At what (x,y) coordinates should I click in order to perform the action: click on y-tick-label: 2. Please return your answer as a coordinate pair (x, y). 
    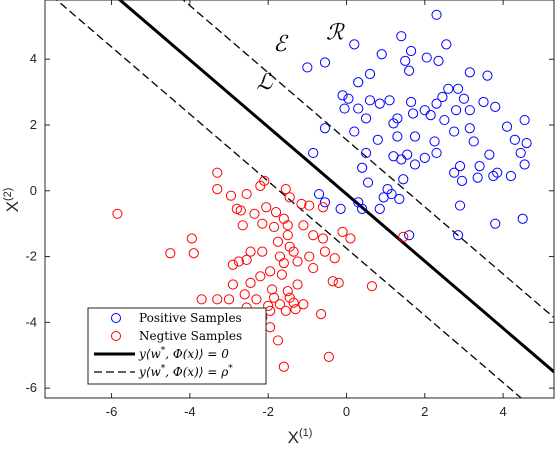
    Looking at the image, I should click on (33, 124).